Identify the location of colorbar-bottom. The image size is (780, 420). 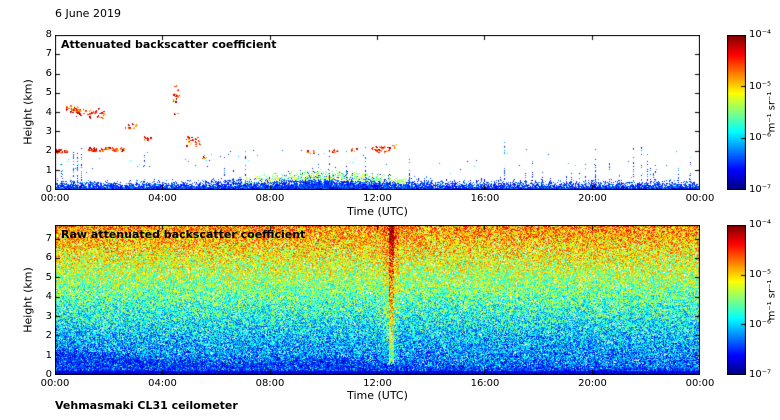
(736, 300).